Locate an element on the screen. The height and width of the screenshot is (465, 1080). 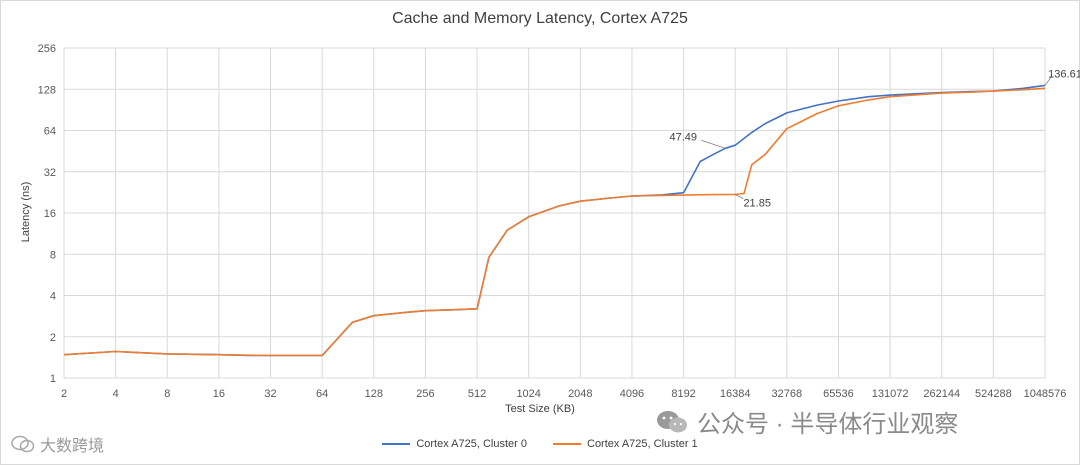
x-tick-label: 1048576 is located at coordinates (1045, 394).